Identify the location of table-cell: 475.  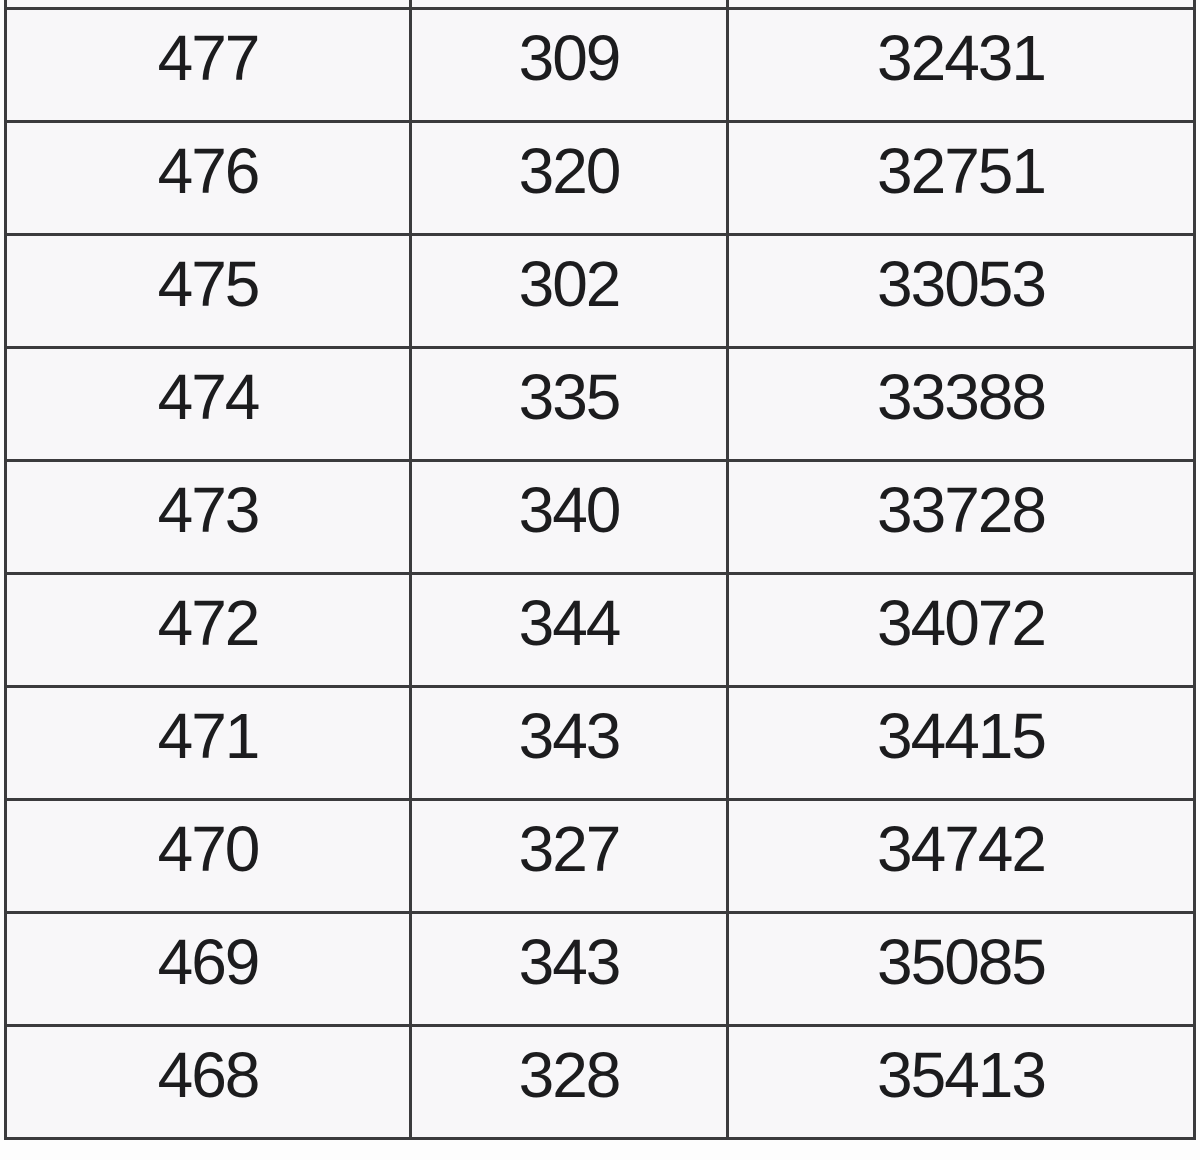
(208, 291).